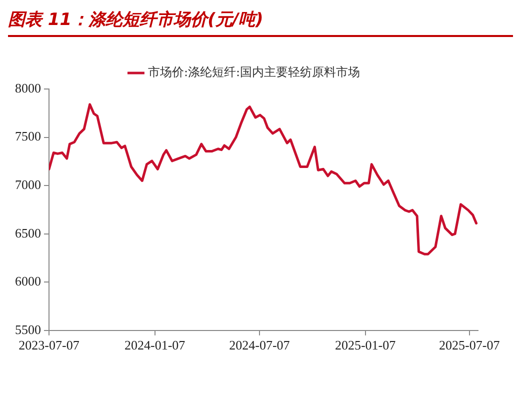  What do you see at coordinates (28, 329) in the screenshot?
I see `y-tick-label: 5500` at bounding box center [28, 329].